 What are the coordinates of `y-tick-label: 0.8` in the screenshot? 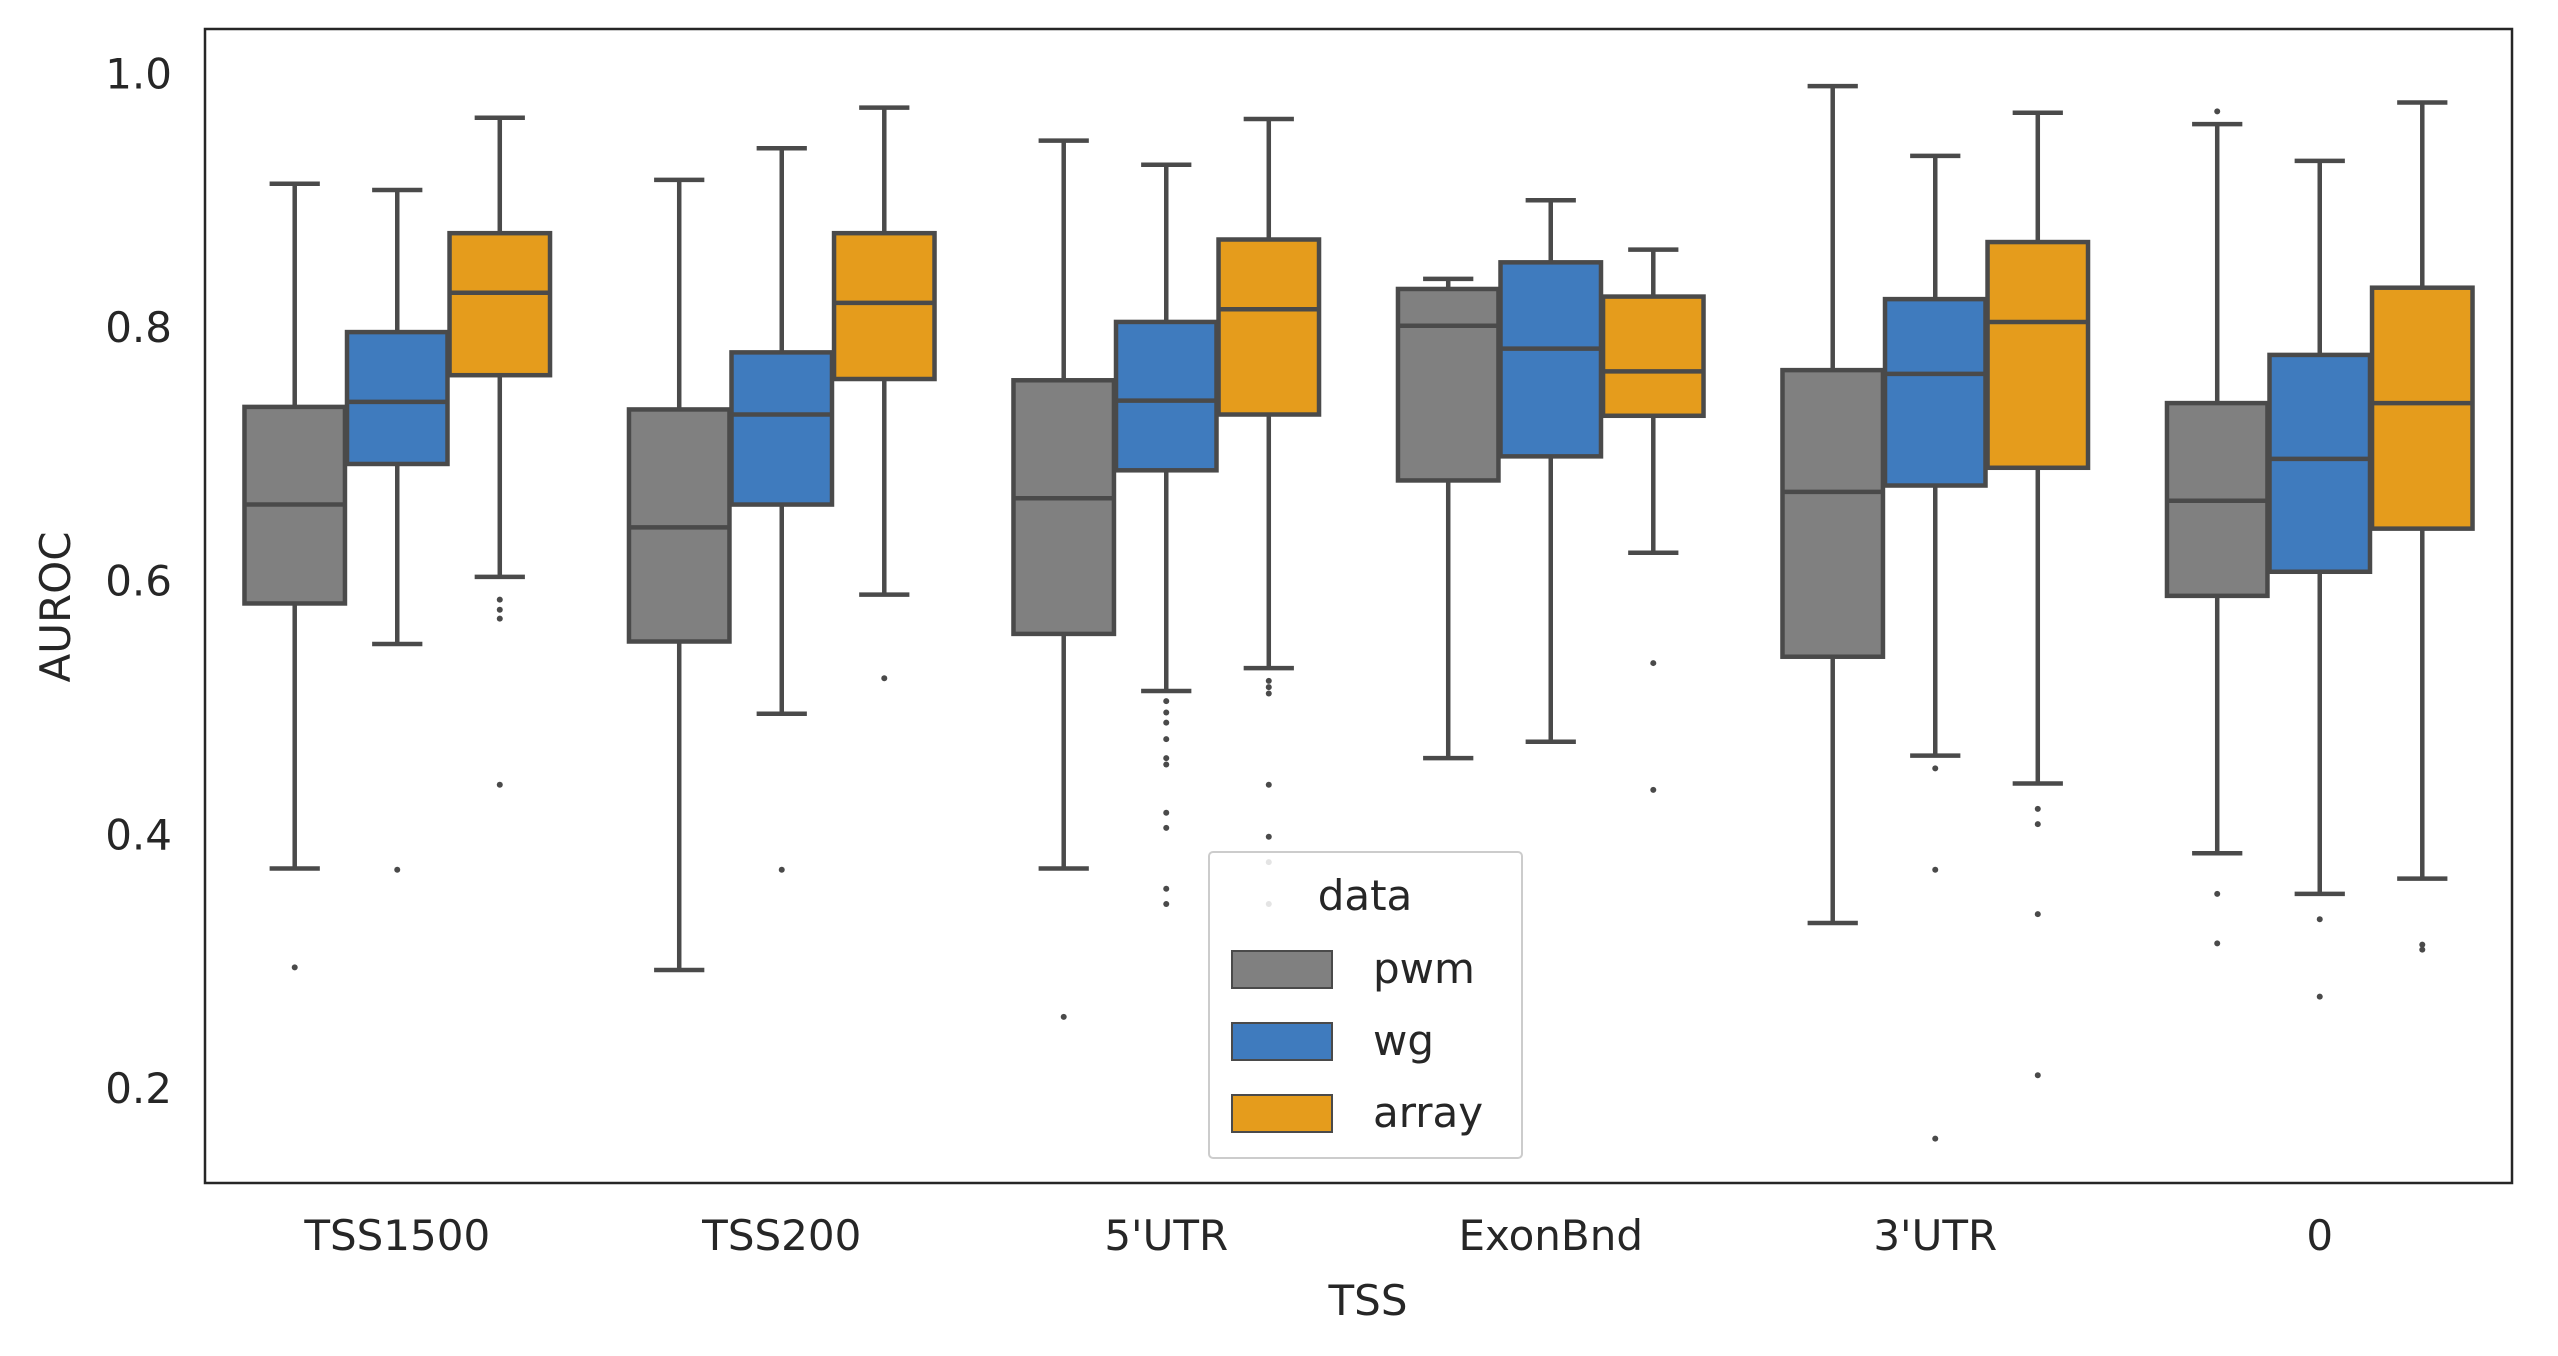 It's located at (138, 327).